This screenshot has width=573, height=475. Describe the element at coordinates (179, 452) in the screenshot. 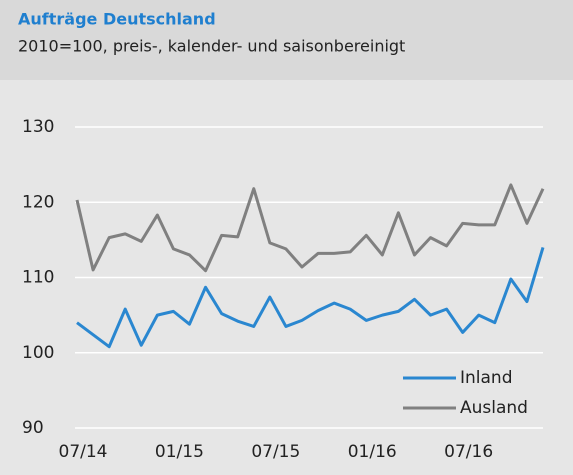

I see `x-tick-label: 01/15` at that location.